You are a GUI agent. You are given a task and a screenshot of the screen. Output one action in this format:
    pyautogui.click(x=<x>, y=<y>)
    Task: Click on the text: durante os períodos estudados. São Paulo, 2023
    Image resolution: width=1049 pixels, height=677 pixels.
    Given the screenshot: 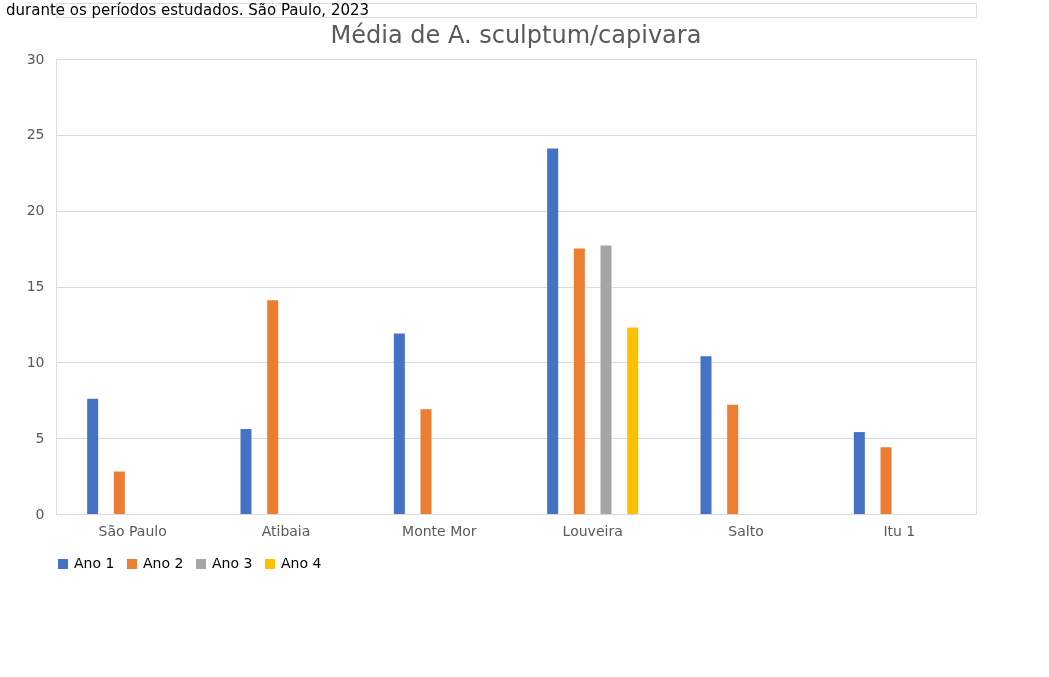 What is the action you would take?
    pyautogui.click(x=188, y=10)
    